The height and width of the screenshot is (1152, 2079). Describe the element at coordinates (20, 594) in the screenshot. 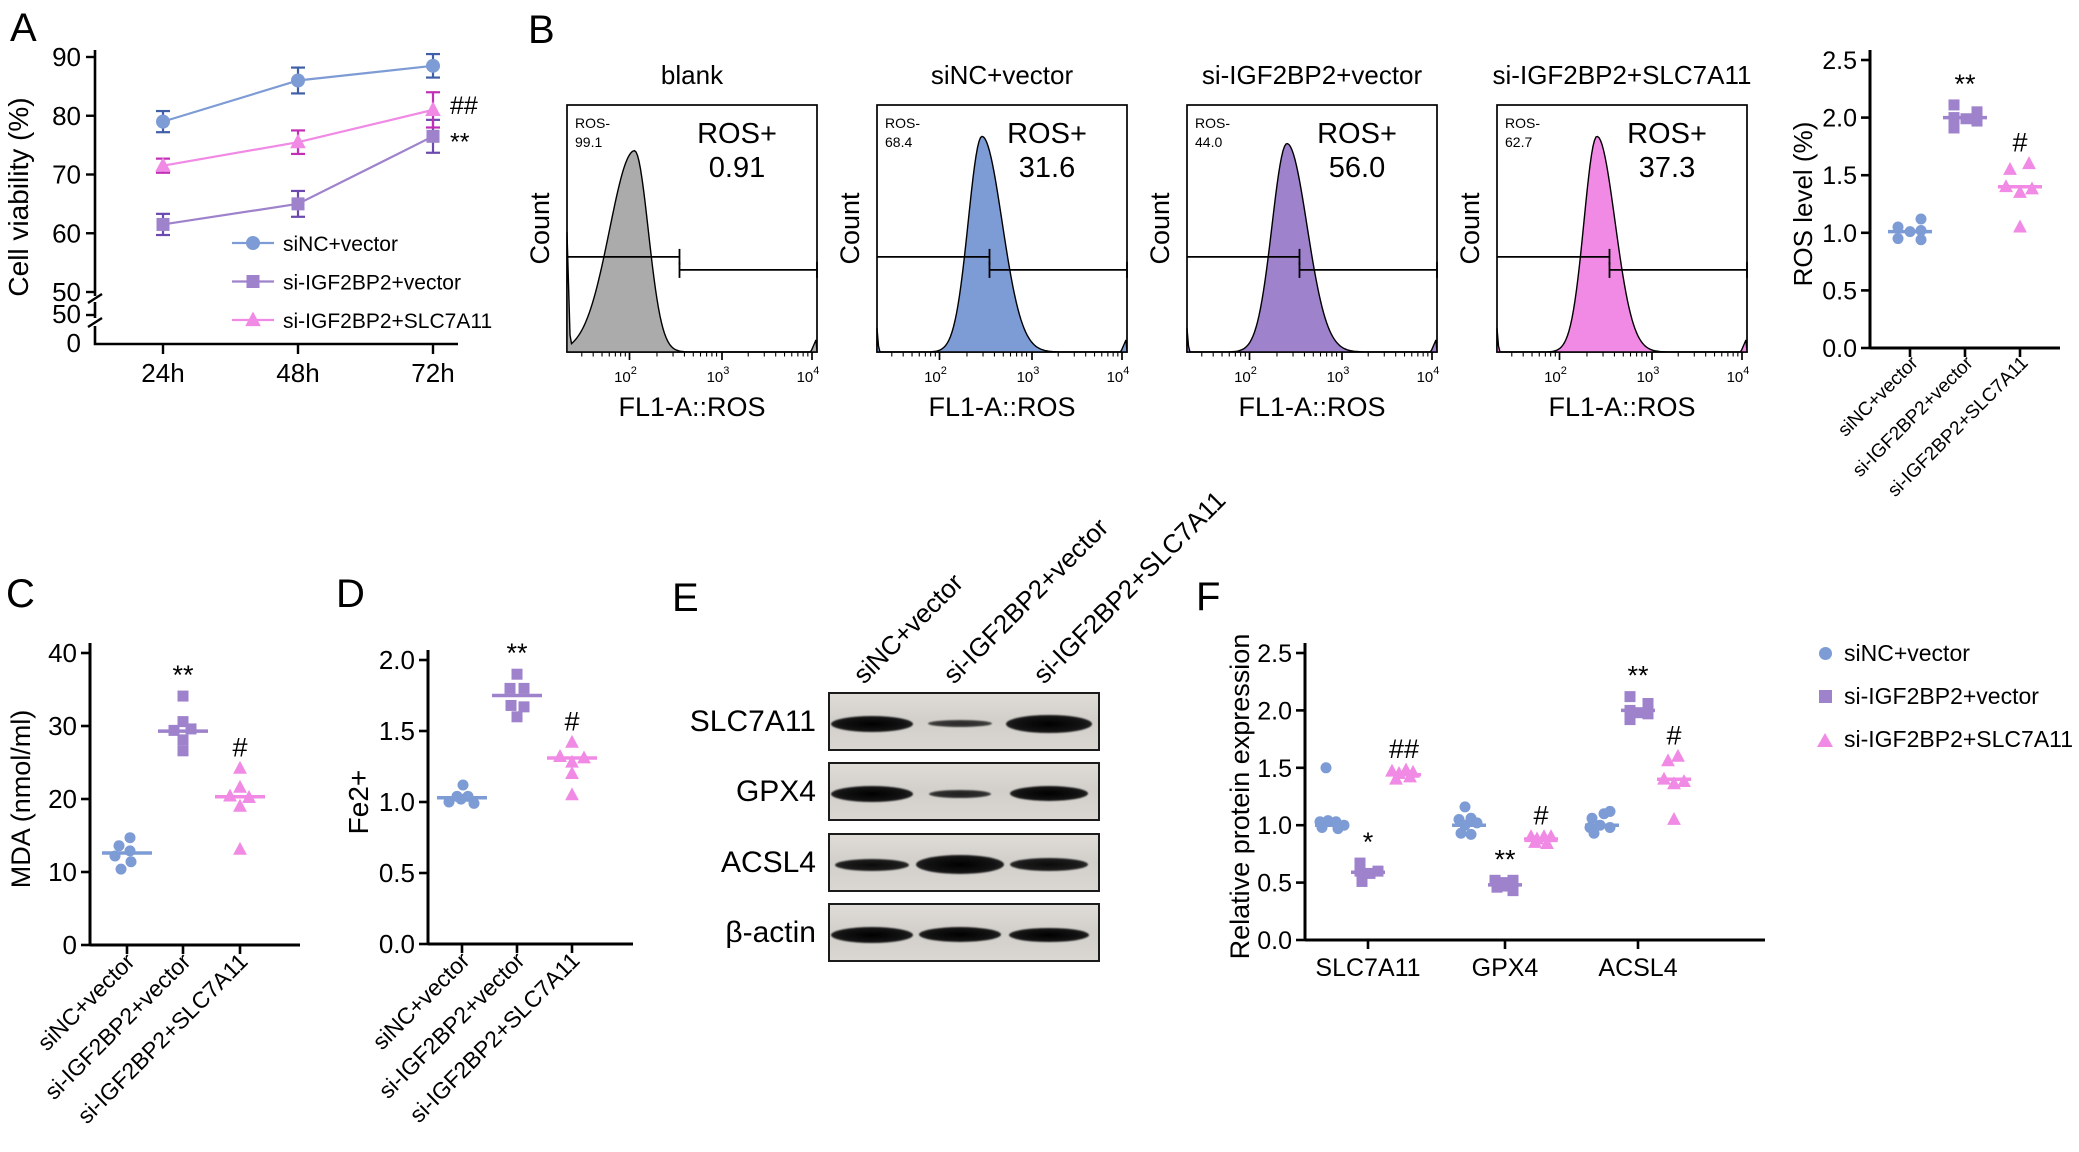

I see `panel-c-letter: C` at that location.